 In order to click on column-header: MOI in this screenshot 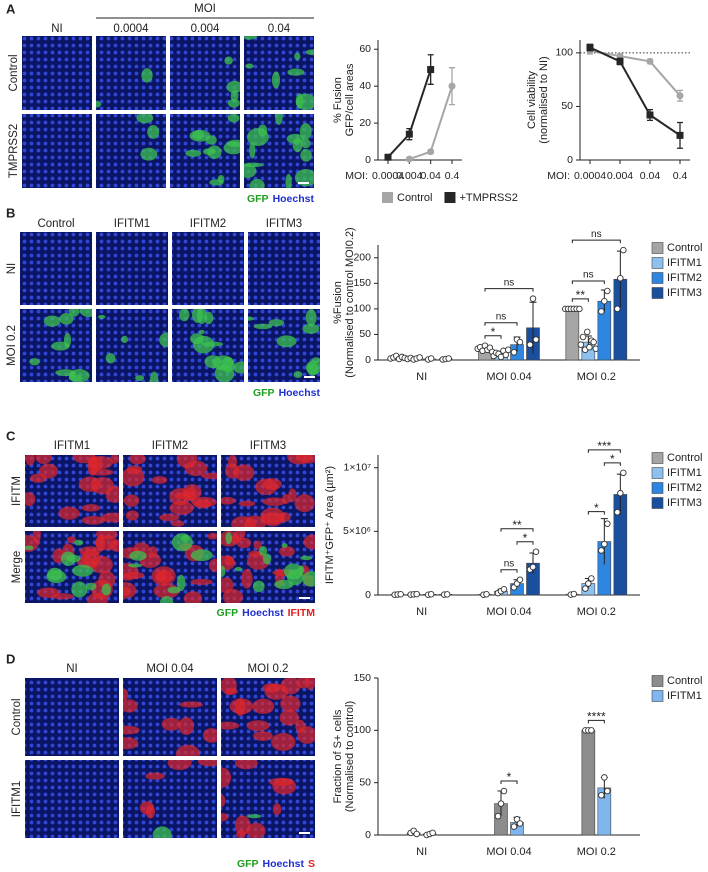, I will do `click(205, 9)`.